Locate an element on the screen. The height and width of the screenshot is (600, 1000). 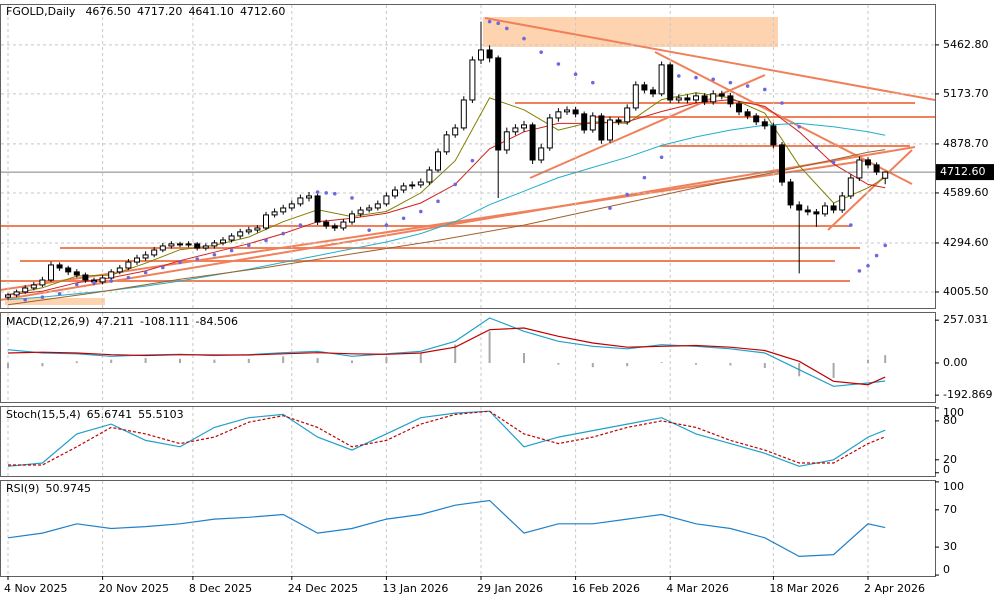
high-readout: 4717.20 is located at coordinates (160, 11).